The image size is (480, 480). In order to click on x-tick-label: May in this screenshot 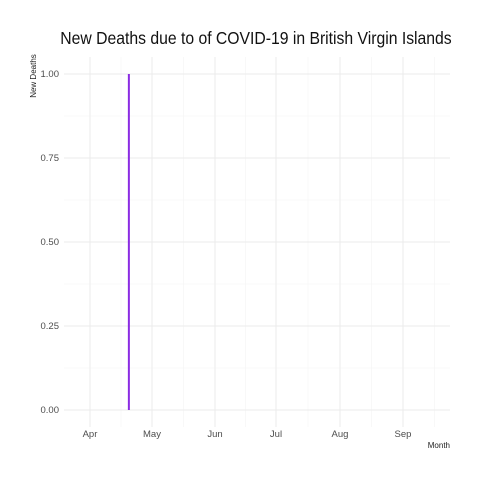, I will do `click(152, 434)`.